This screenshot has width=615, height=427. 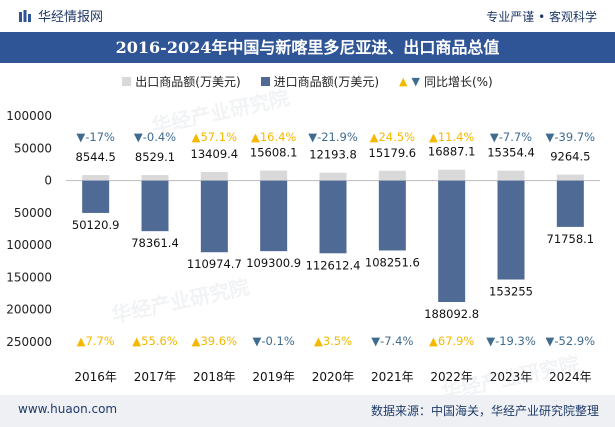 What do you see at coordinates (29, 342) in the screenshot?
I see `y-tick-label: 250000` at bounding box center [29, 342].